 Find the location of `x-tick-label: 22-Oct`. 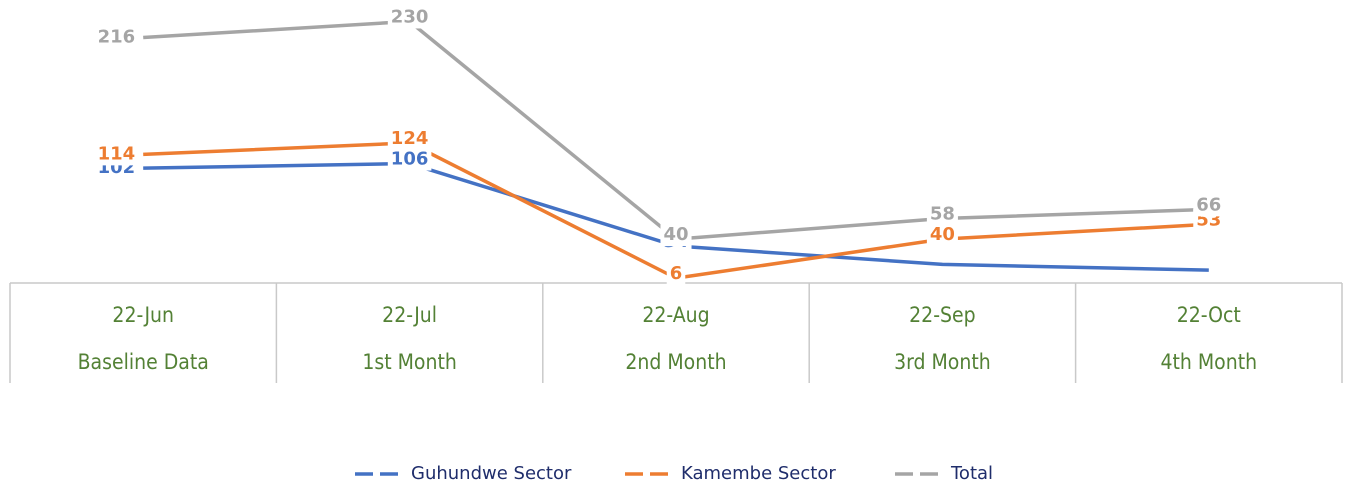

x-tick-label: 22-Oct is located at coordinates (1209, 315).